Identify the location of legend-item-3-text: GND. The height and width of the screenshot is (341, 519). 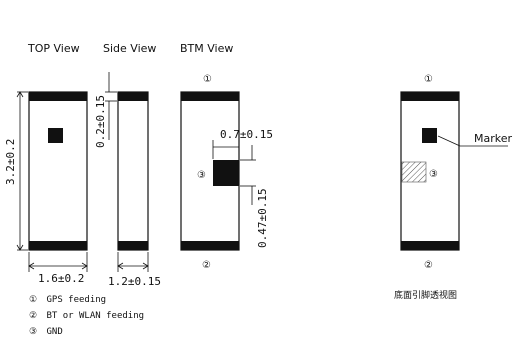
(55, 332).